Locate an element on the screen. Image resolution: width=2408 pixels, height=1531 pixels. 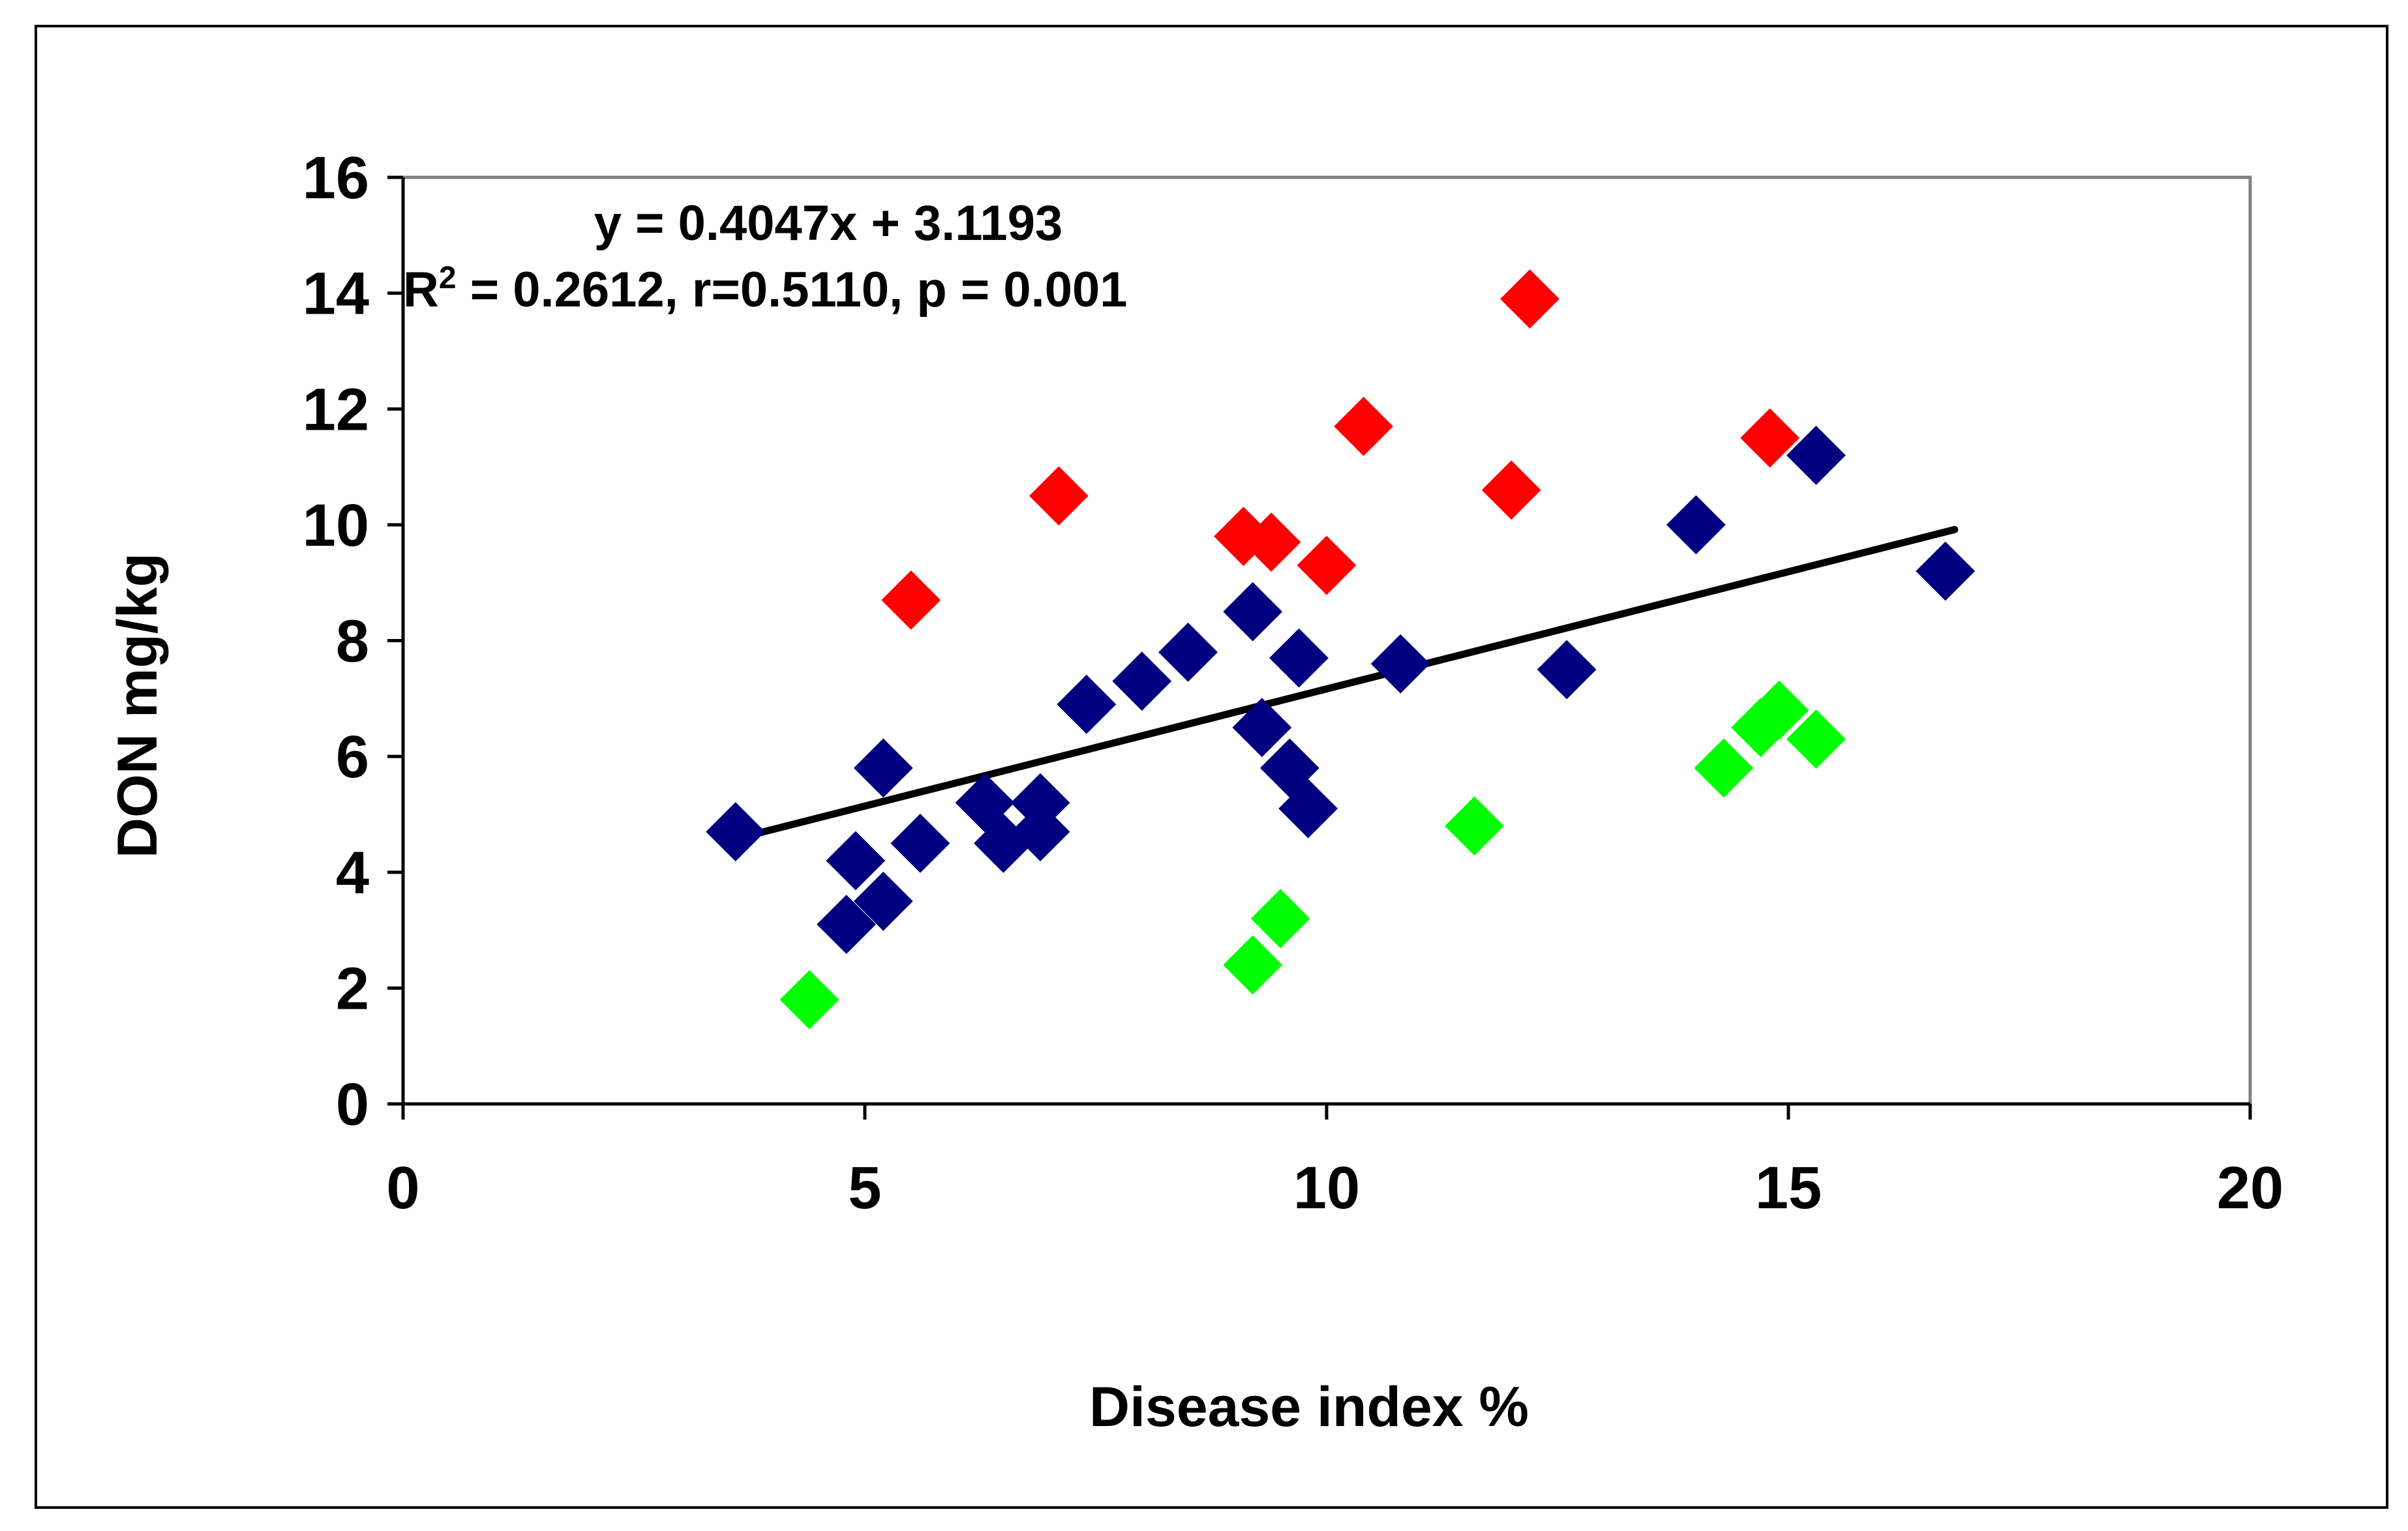
regression-equation: y = 0.4047x + 3.1193 is located at coordinates (828, 223).